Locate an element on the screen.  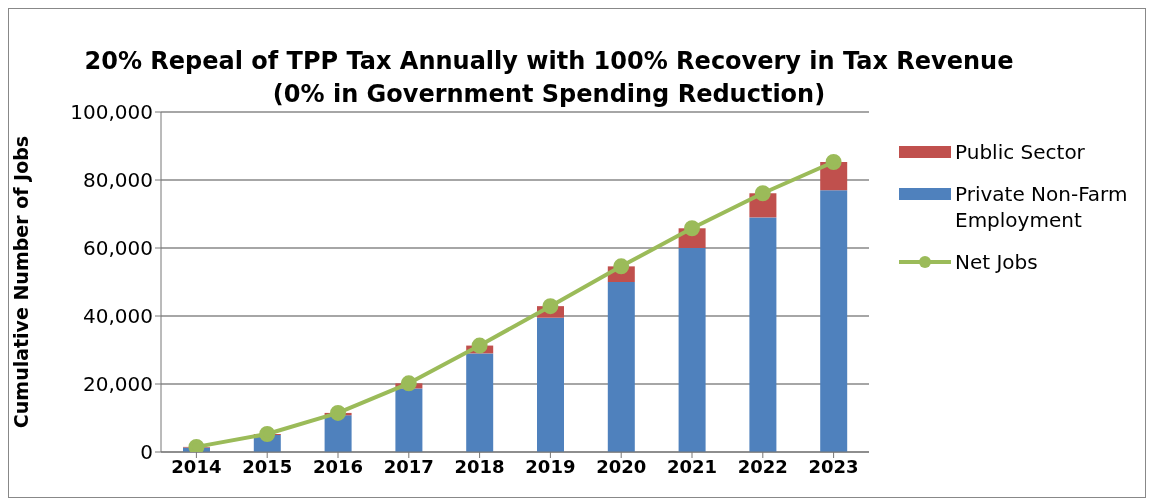
x-tick-label: 2023 is located at coordinates (833, 466).